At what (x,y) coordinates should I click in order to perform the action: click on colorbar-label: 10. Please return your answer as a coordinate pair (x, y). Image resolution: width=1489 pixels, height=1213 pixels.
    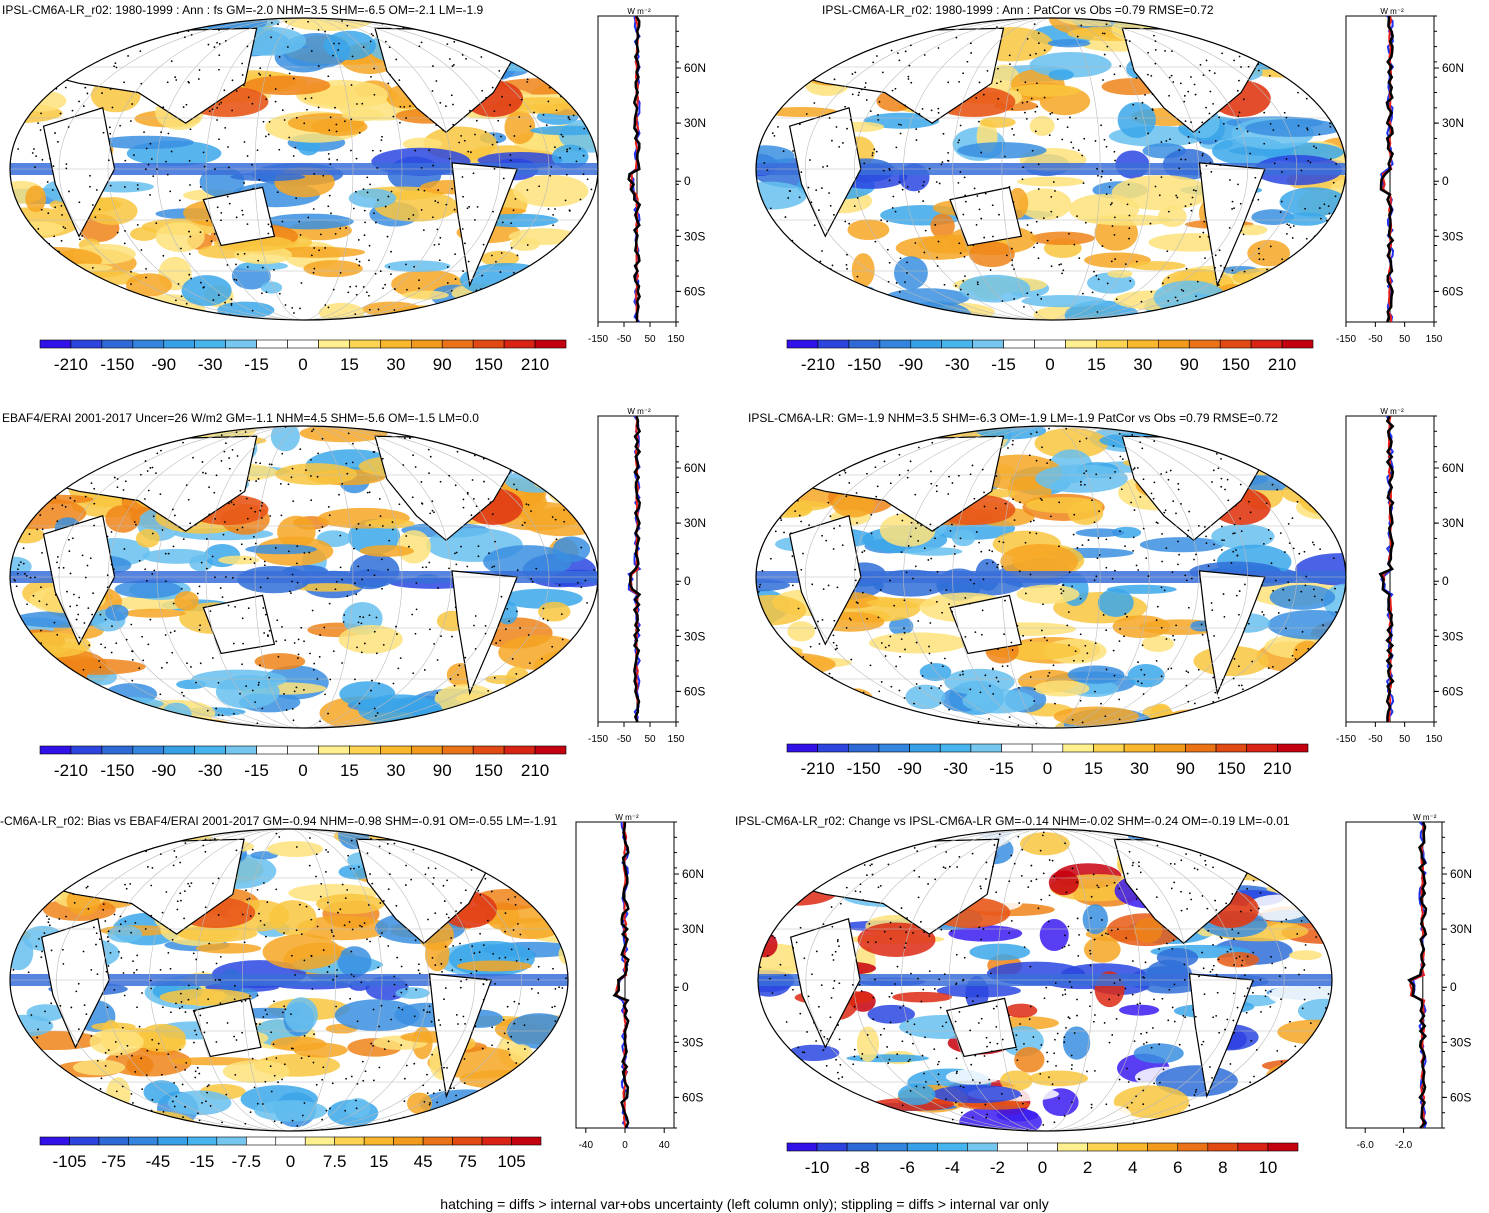
    Looking at the image, I should click on (1267, 1167).